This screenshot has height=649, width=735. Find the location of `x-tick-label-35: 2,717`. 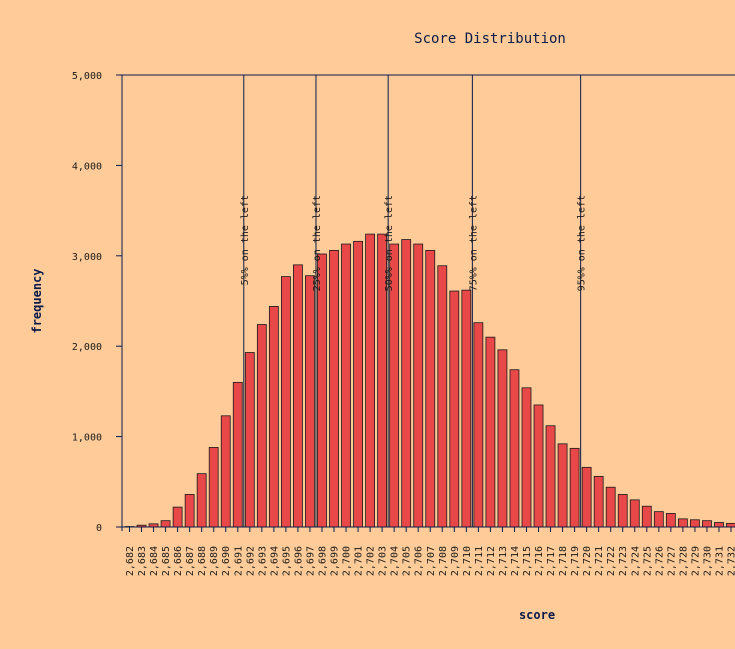

x-tick-label-35: 2,717 is located at coordinates (551, 561).